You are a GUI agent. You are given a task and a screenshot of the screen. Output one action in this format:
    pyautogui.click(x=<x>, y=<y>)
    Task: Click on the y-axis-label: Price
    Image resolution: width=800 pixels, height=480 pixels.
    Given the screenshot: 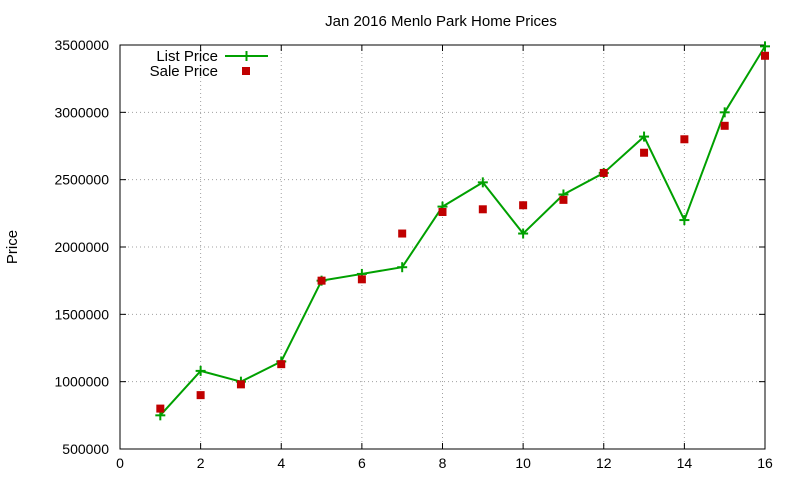 What is the action you would take?
    pyautogui.click(x=12, y=247)
    